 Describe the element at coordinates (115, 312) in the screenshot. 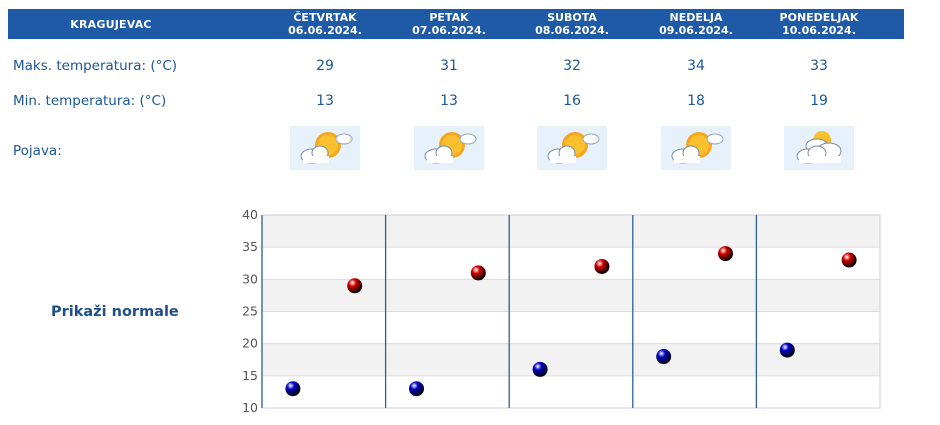

I see `show-normals-link: Prikaži normale` at that location.